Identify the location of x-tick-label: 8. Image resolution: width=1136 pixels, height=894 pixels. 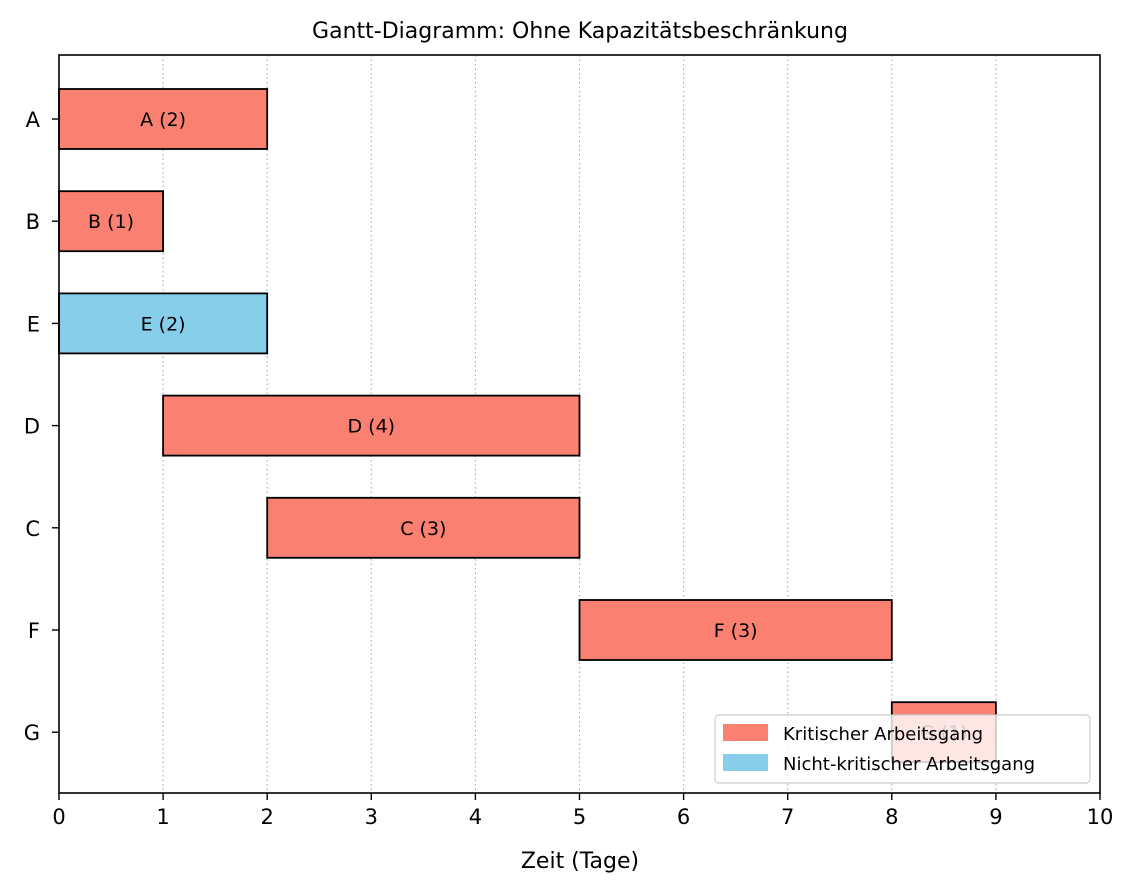
(891, 817).